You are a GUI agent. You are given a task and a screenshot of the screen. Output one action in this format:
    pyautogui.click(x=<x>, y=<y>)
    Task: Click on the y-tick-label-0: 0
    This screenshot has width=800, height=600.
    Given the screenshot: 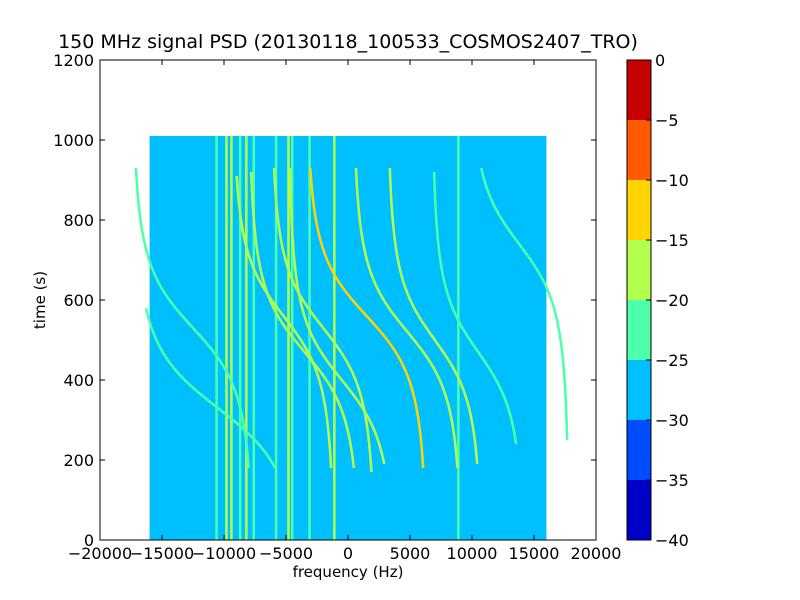 What is the action you would take?
    pyautogui.click(x=89, y=540)
    